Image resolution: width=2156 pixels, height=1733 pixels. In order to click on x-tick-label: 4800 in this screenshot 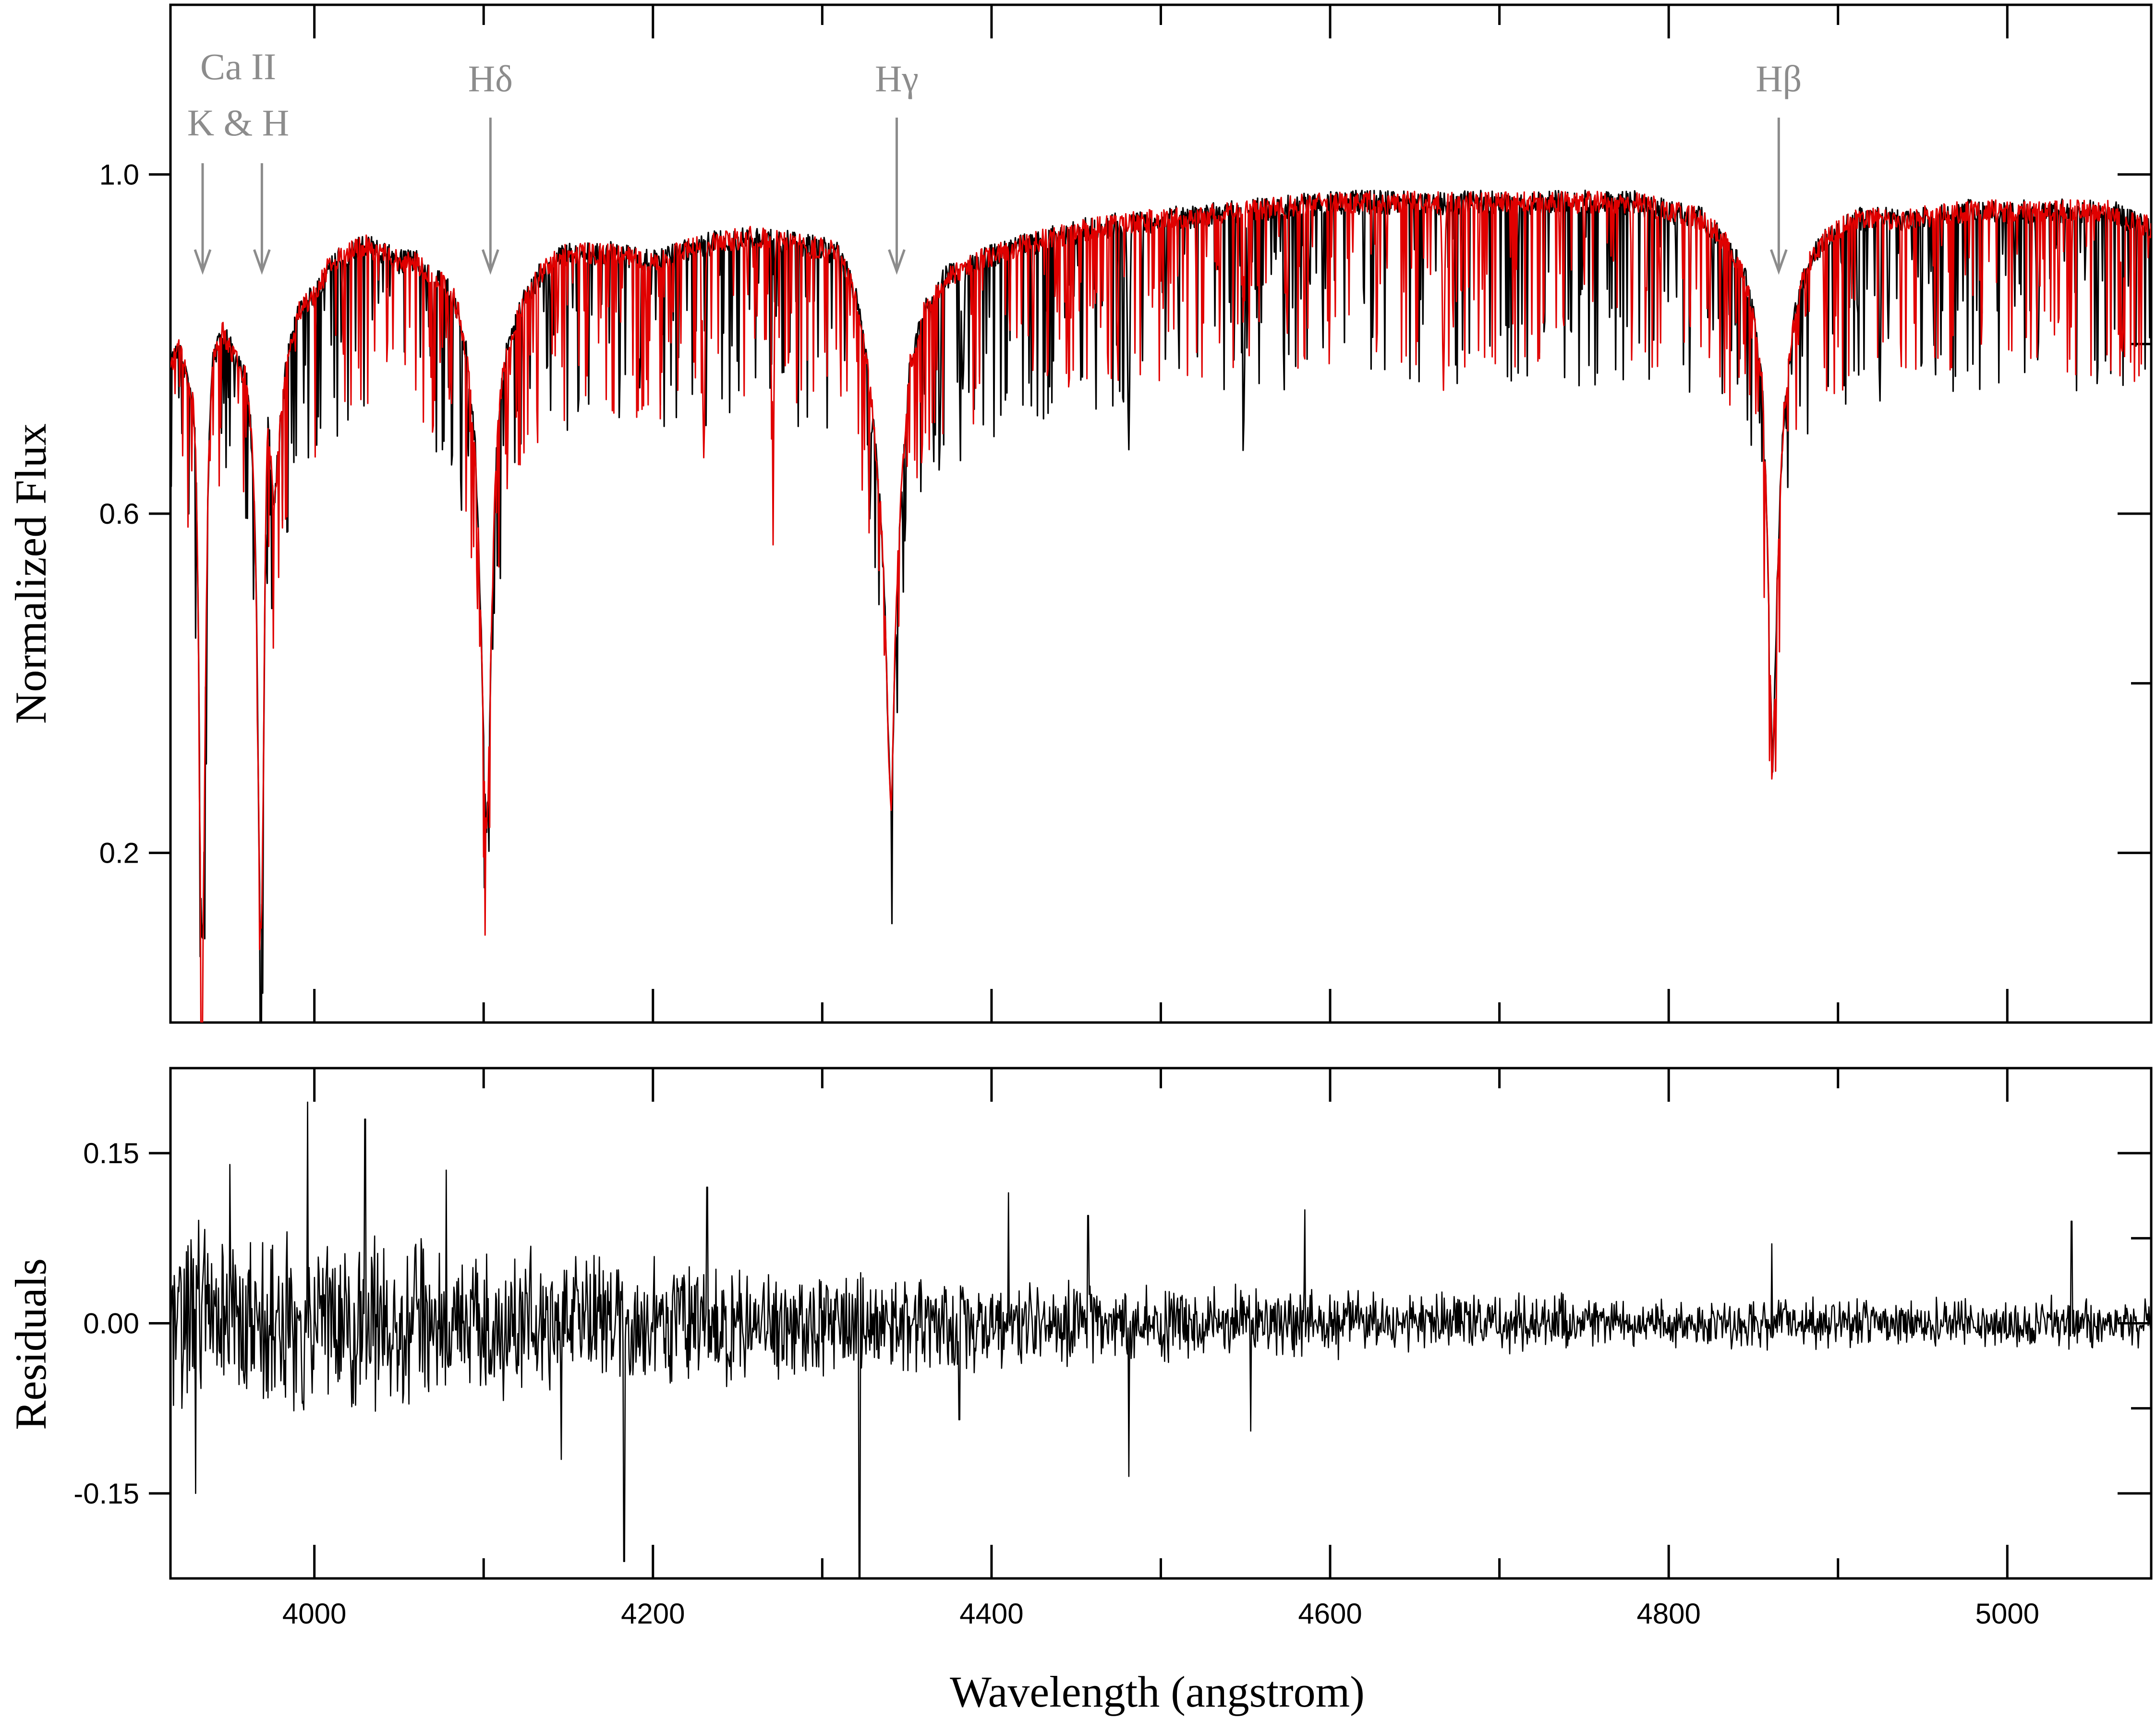, I will do `click(1668, 1614)`.